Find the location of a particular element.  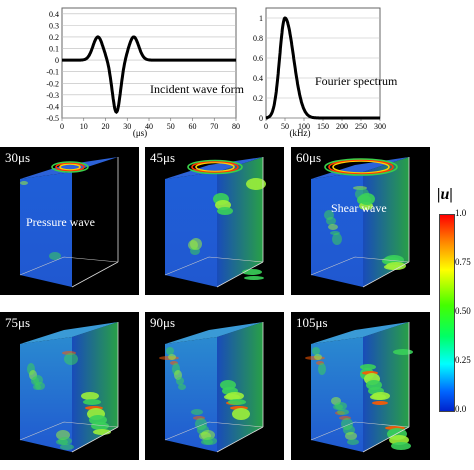

simulation-panel: 45μs is located at coordinates (214, 221).